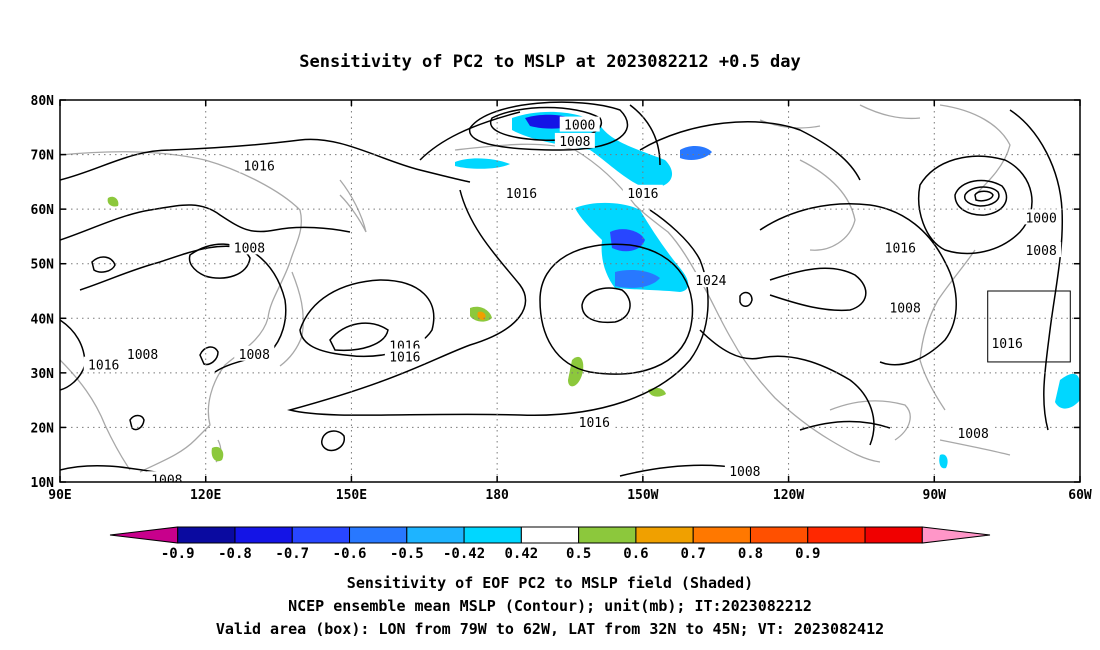  Describe the element at coordinates (43, 156) in the screenshot. I see `y-tick-label: 70N` at that location.